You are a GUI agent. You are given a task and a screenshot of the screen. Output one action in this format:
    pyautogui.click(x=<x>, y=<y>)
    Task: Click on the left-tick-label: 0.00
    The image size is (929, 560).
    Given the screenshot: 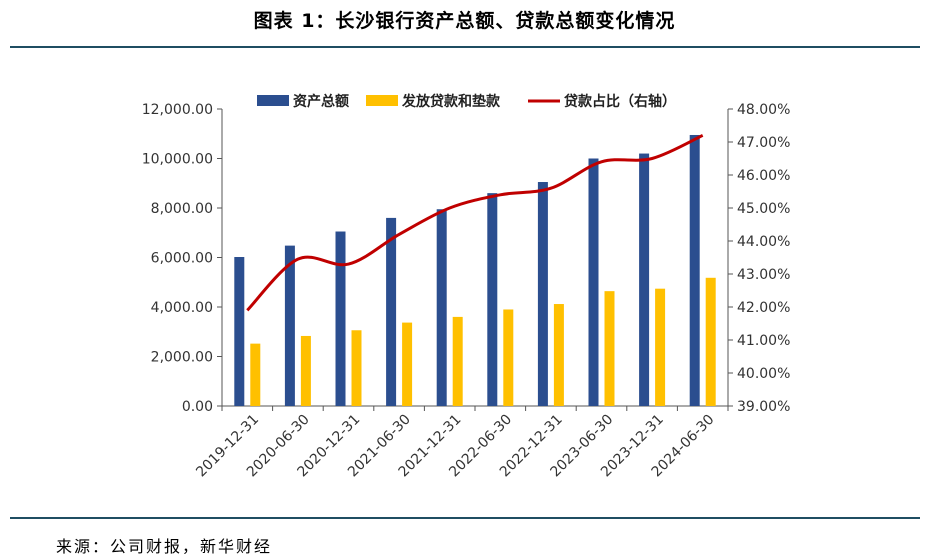 What is the action you would take?
    pyautogui.click(x=197, y=407)
    